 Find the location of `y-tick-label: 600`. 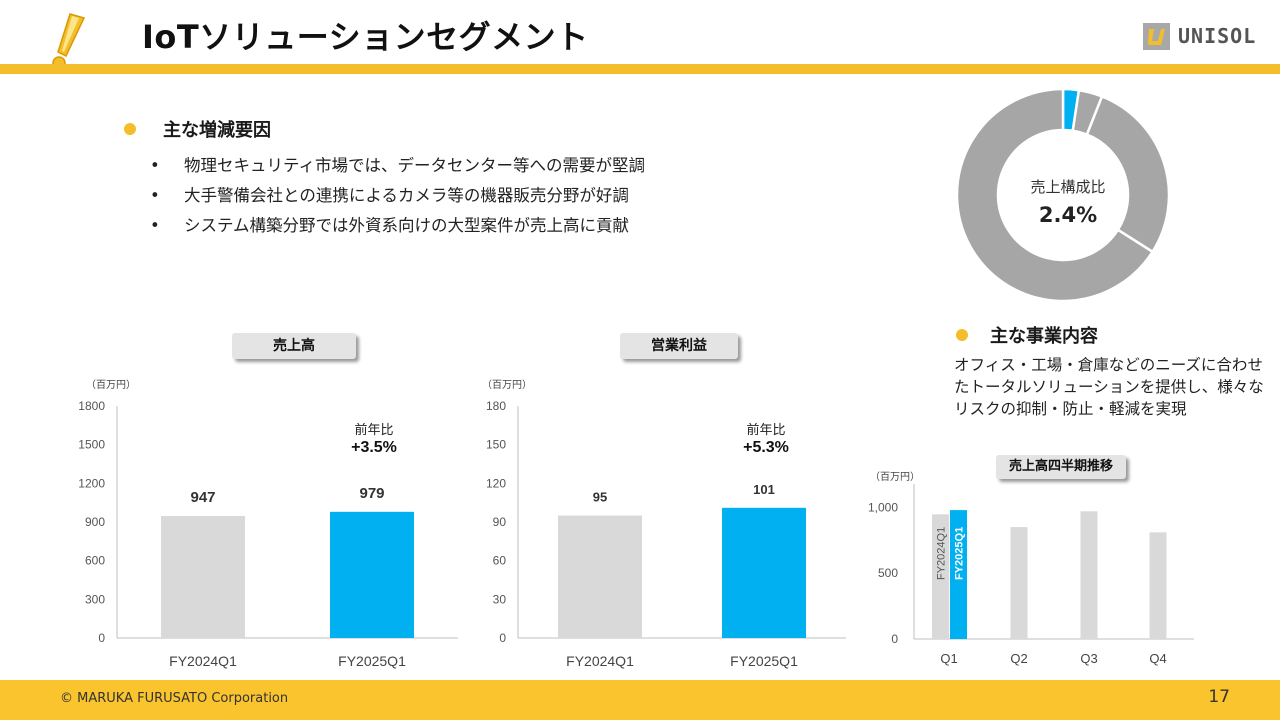

y-tick-label: 600 is located at coordinates (95, 561).